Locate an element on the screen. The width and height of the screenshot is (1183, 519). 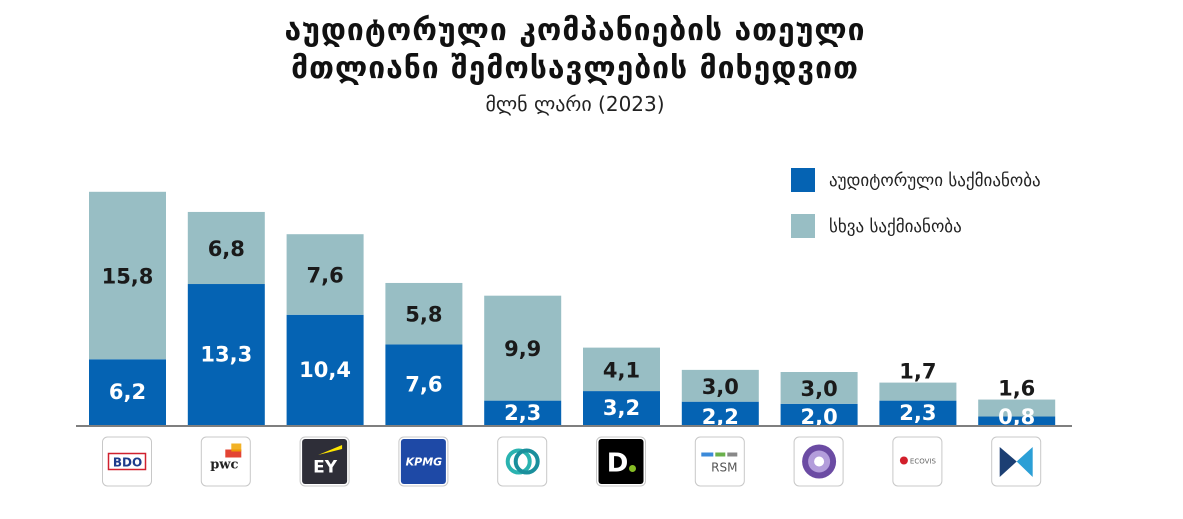
label-other-6: 3,0 is located at coordinates (720, 387).